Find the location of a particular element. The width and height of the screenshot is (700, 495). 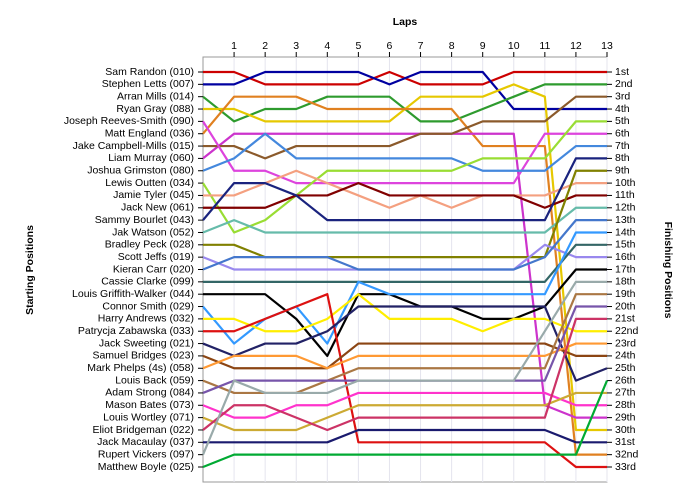

x-tick-label: 11 is located at coordinates (544, 46).